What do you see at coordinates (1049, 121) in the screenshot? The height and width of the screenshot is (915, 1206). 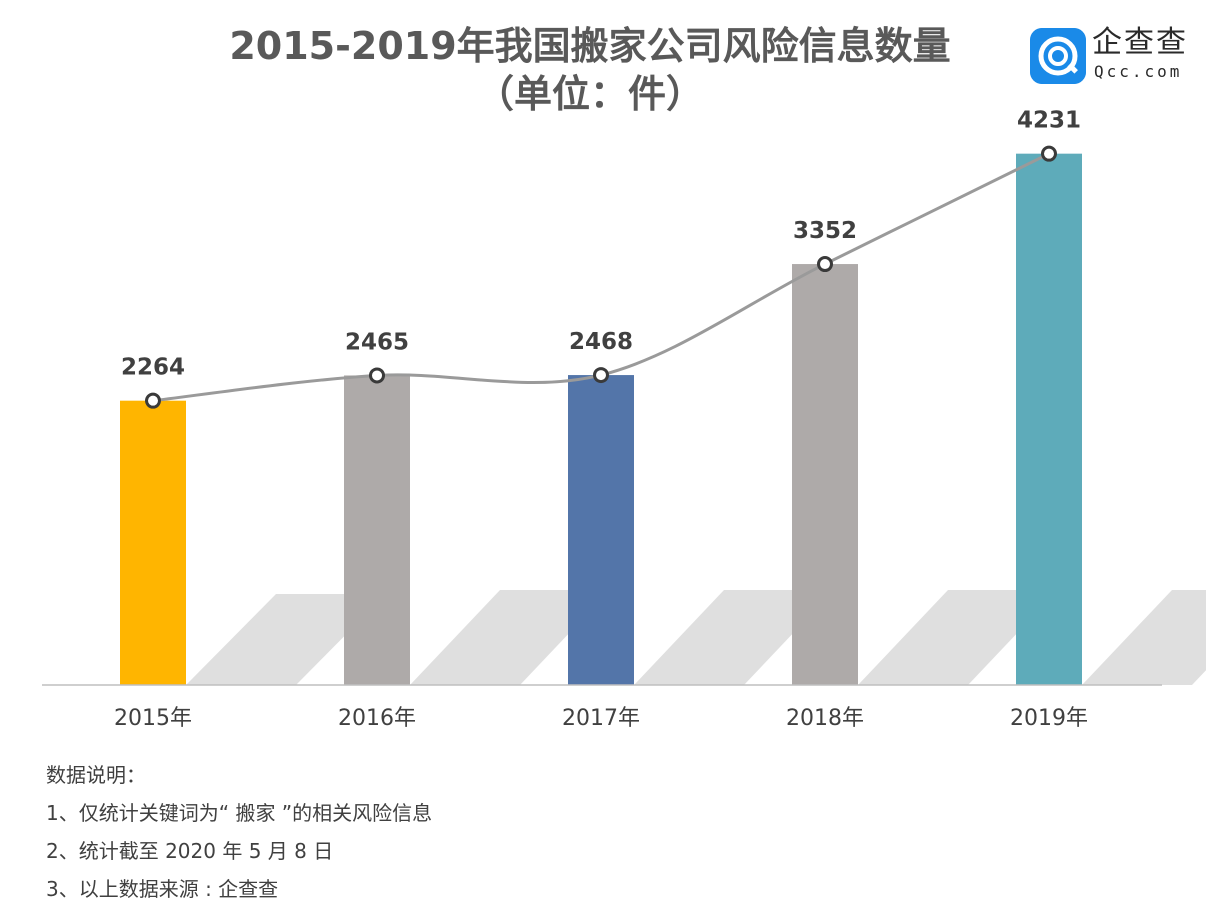 I see `data-label: 4231` at bounding box center [1049, 121].